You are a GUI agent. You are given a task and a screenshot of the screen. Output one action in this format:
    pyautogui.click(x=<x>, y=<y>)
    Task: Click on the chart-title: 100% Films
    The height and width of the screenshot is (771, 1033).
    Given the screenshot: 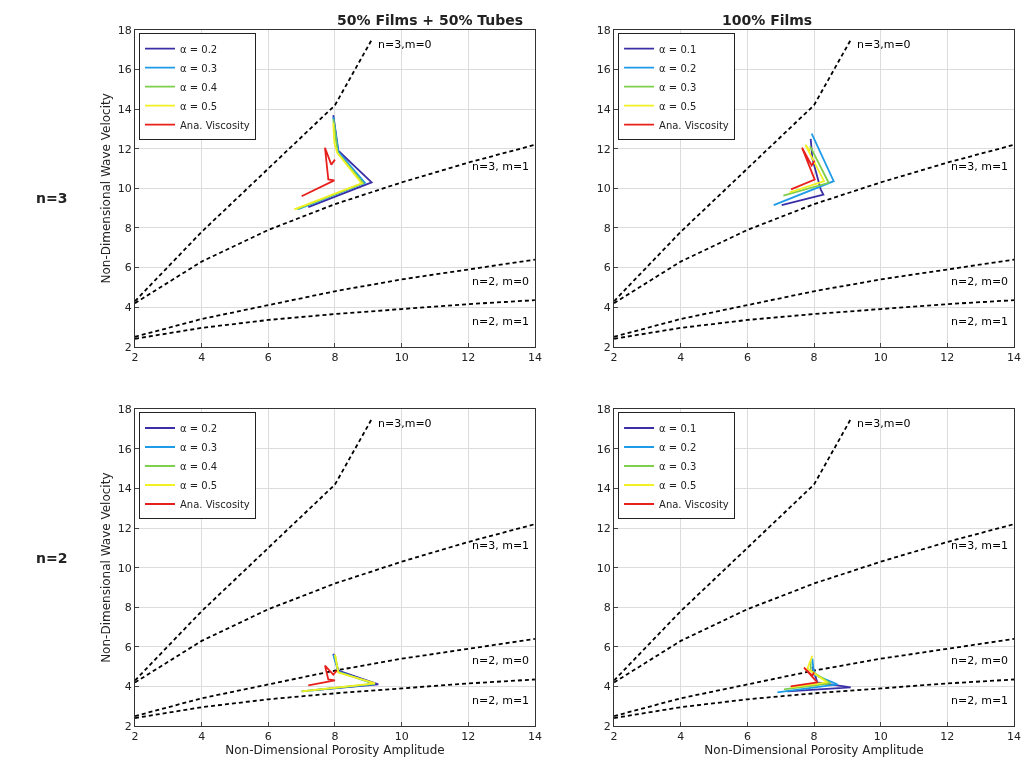 What is the action you would take?
    pyautogui.click(x=767, y=20)
    